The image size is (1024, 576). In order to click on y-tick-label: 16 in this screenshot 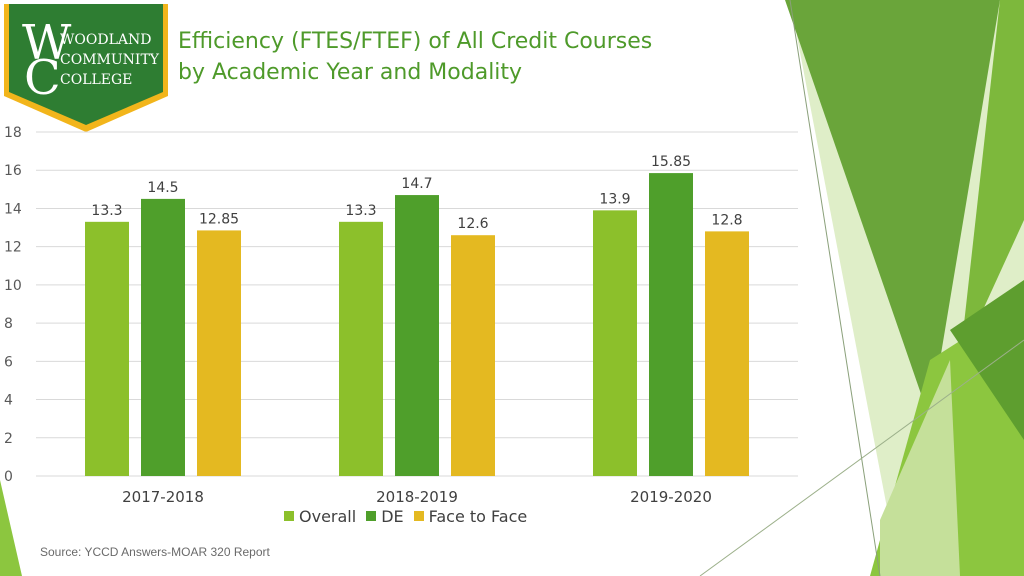, I will do `click(13, 171)`.